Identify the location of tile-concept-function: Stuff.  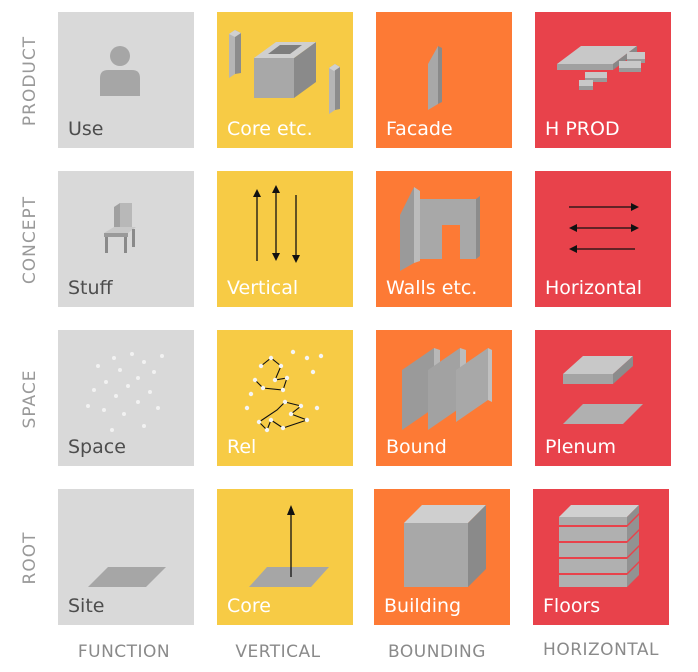
(126, 239).